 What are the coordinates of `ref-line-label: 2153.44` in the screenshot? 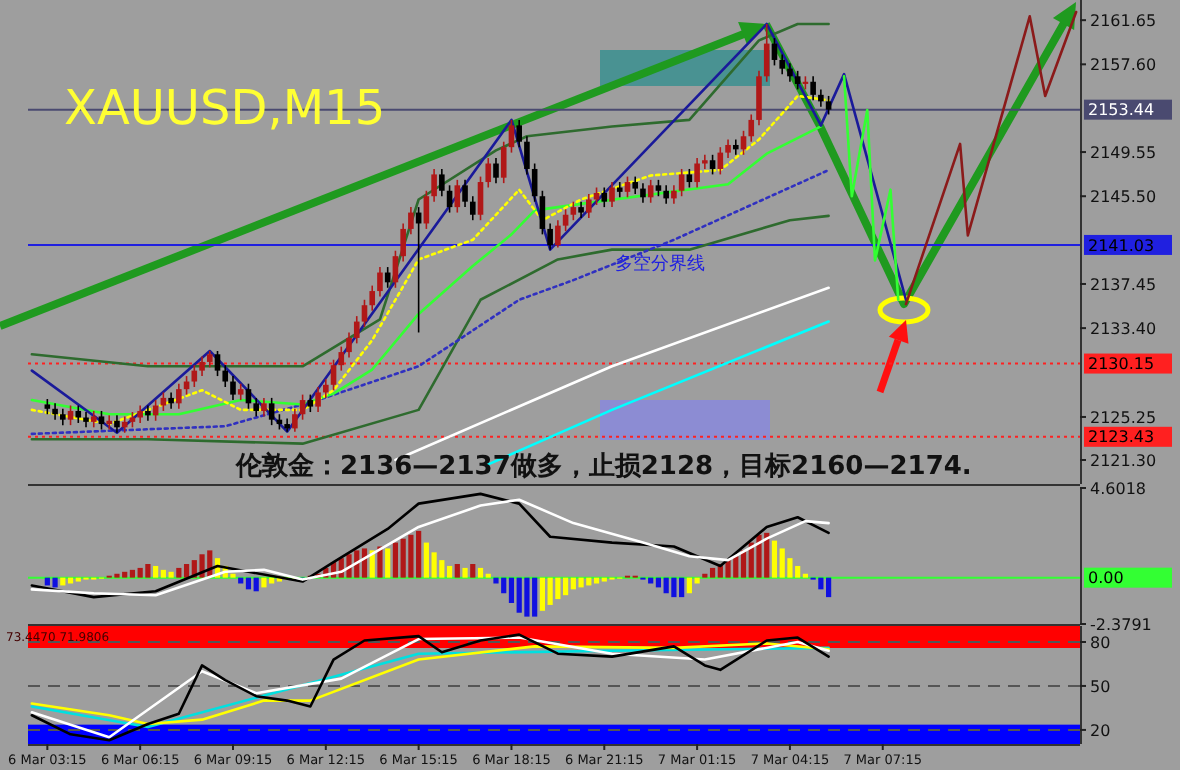 It's located at (1121, 110).